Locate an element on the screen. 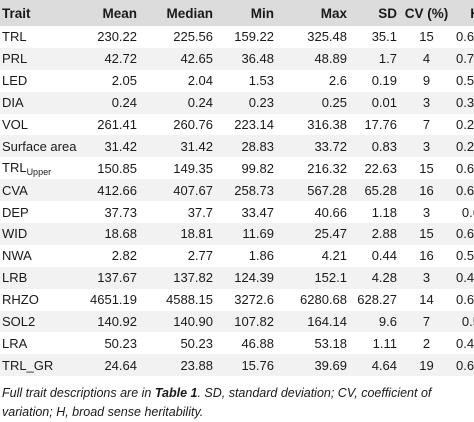  cell-min: 1.86 is located at coordinates (261, 256).